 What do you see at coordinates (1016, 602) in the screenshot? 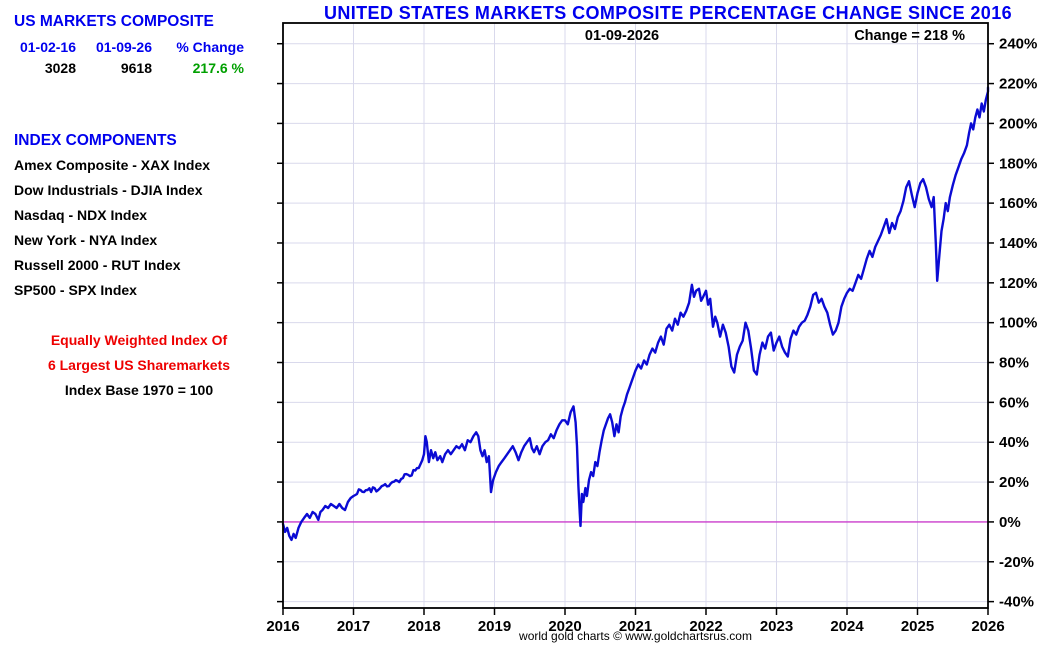
I see `y-tick-label: -40%` at bounding box center [1016, 602].